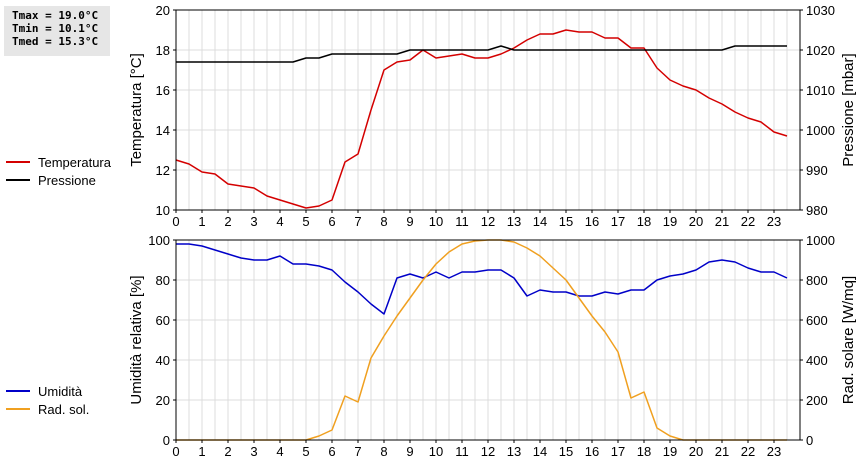  I want to click on y2-axis-label: Pressione [mbar], so click(848, 109).